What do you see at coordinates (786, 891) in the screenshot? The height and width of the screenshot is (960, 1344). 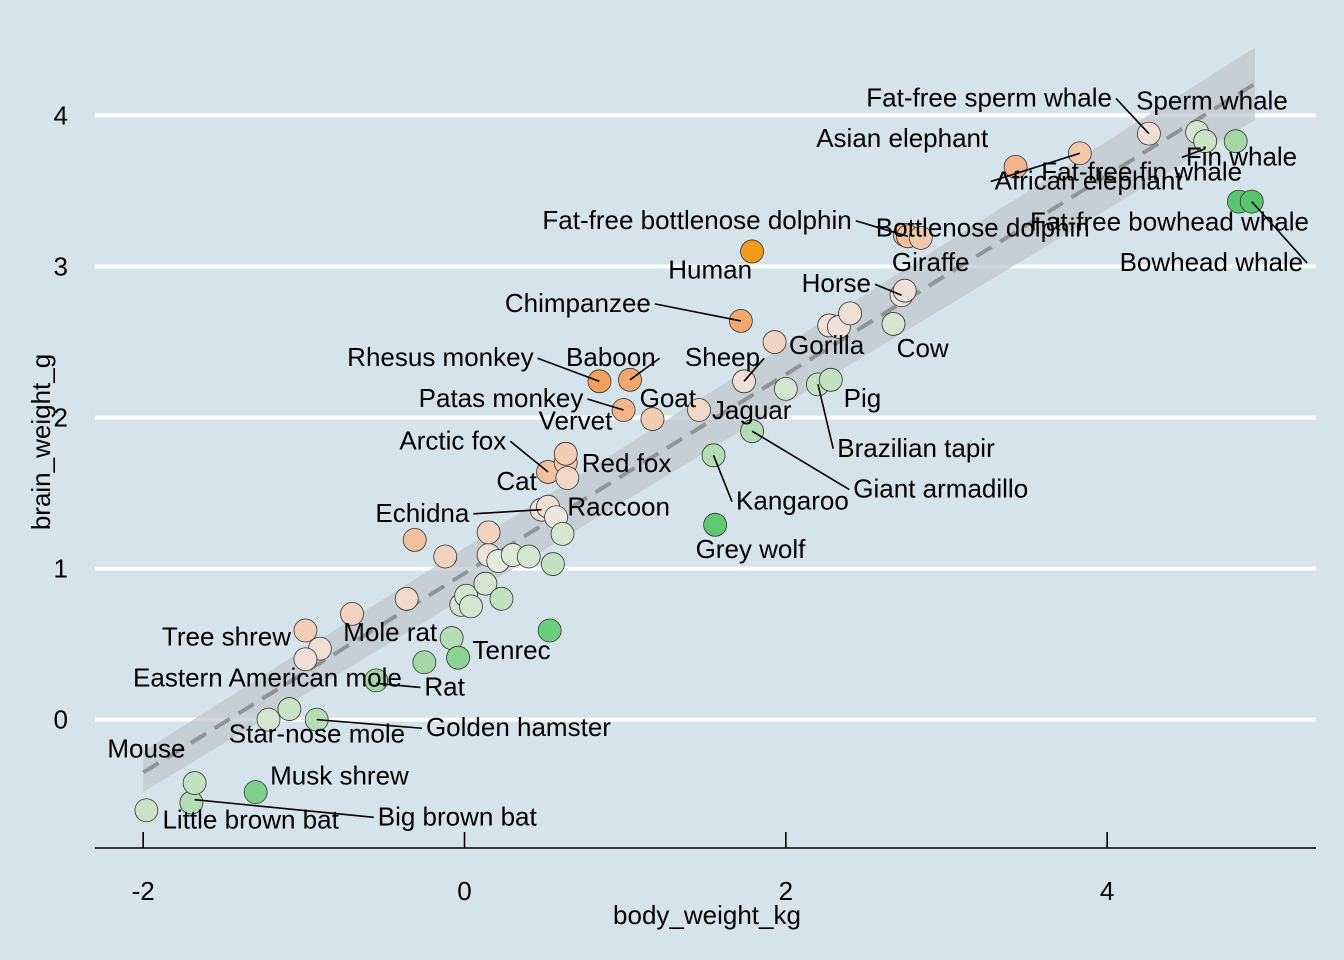 I see `x-tick-label-2: 2` at bounding box center [786, 891].